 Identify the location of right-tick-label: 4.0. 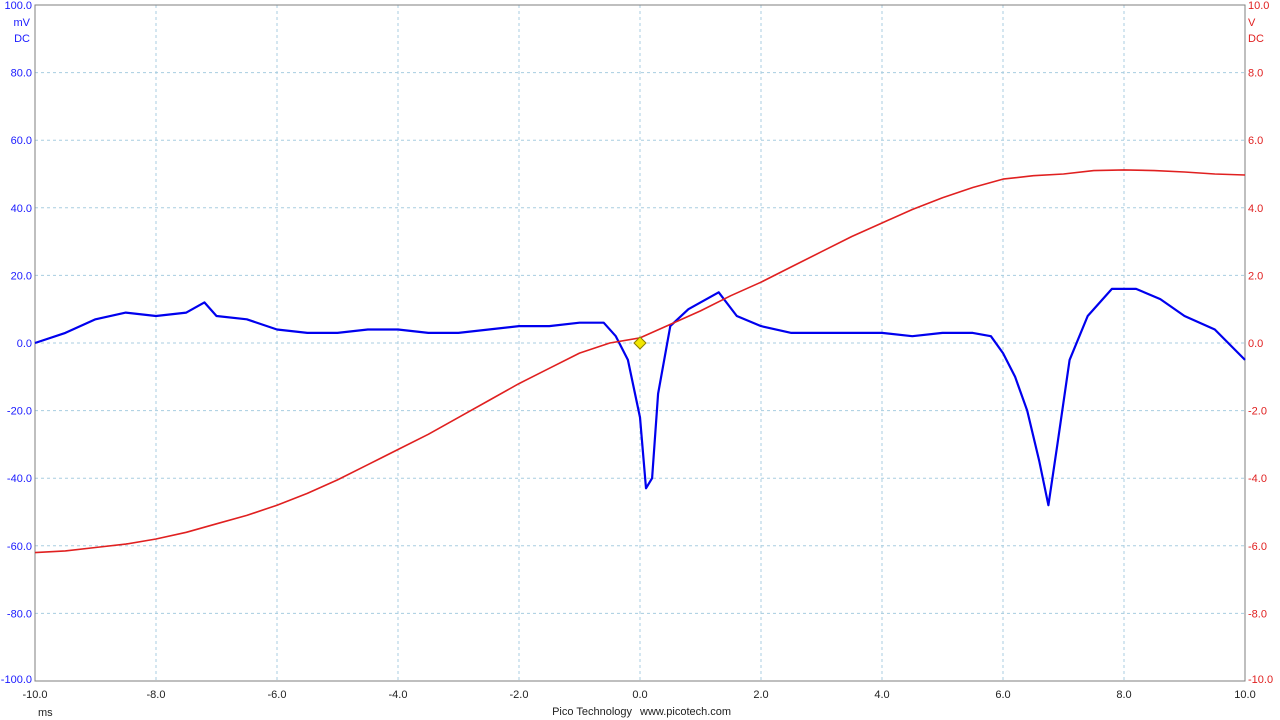
(1255, 209).